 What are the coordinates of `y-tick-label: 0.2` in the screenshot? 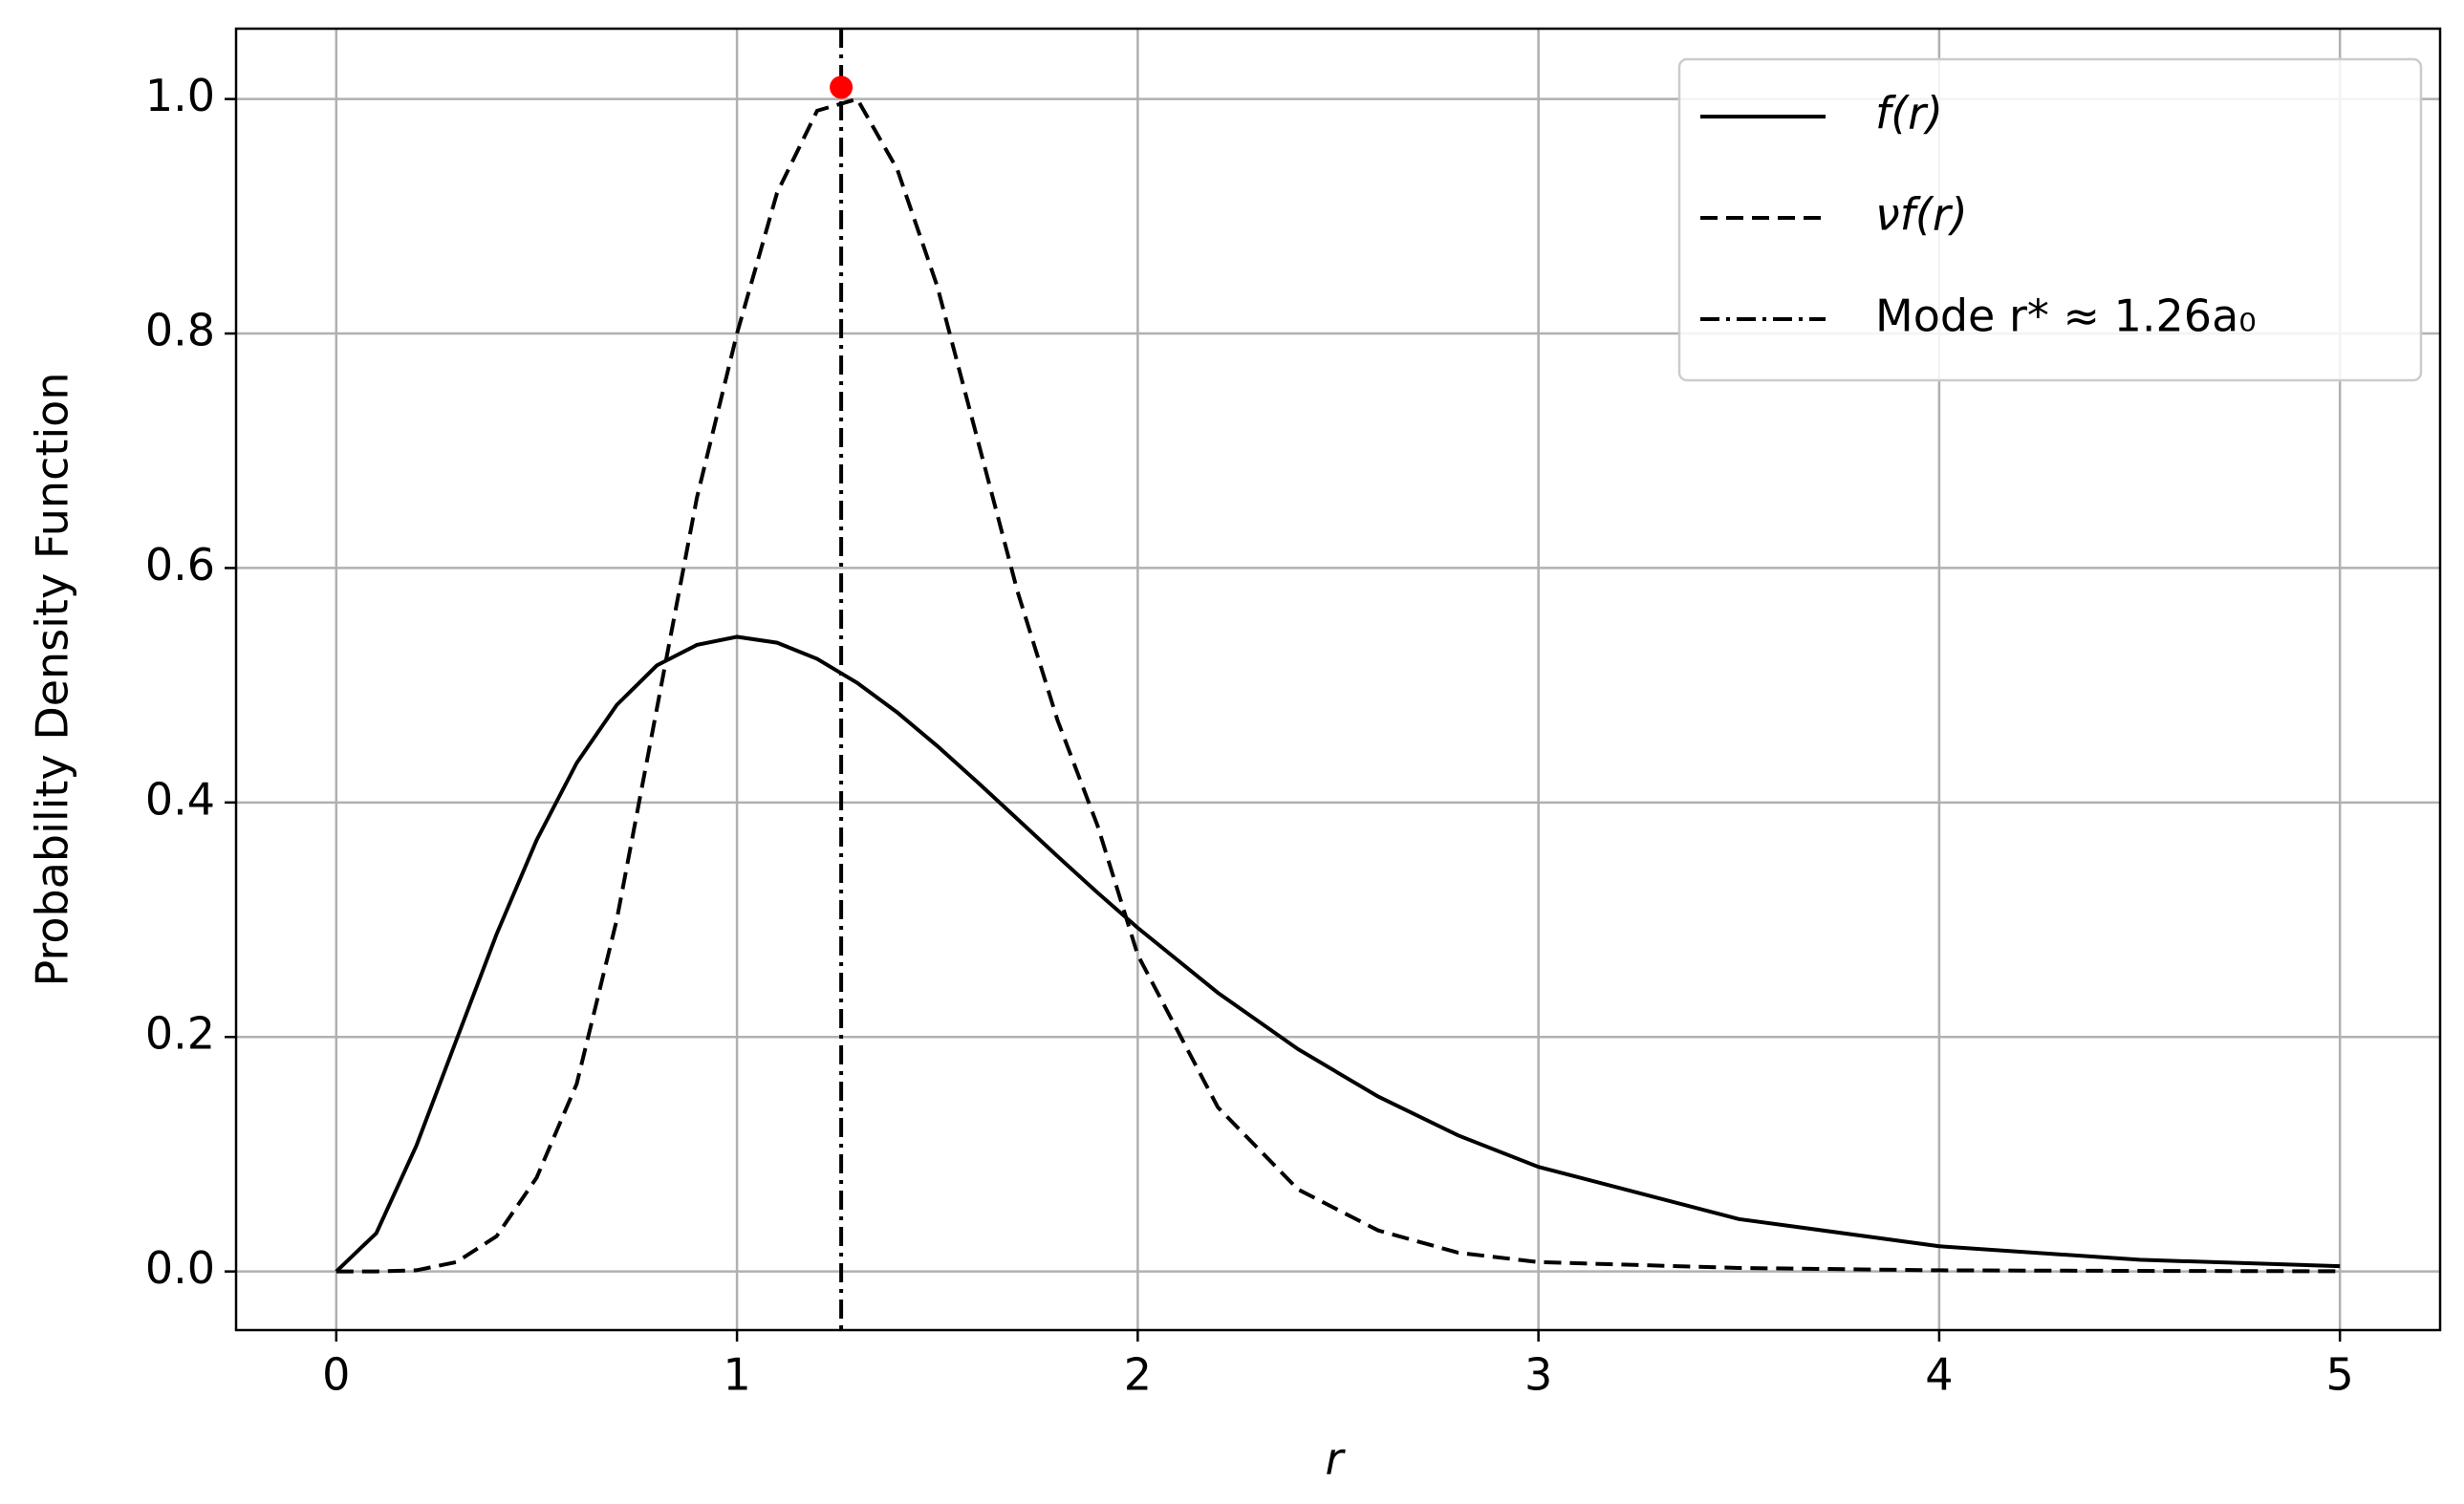 It's located at (180, 1034).